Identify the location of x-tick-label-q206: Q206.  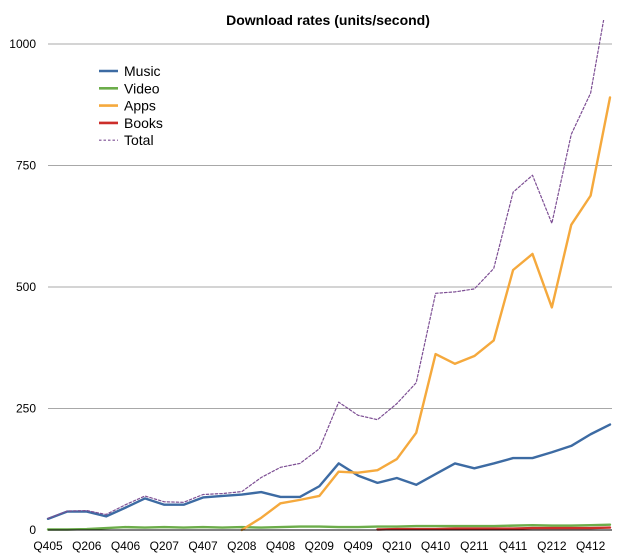
(87, 546).